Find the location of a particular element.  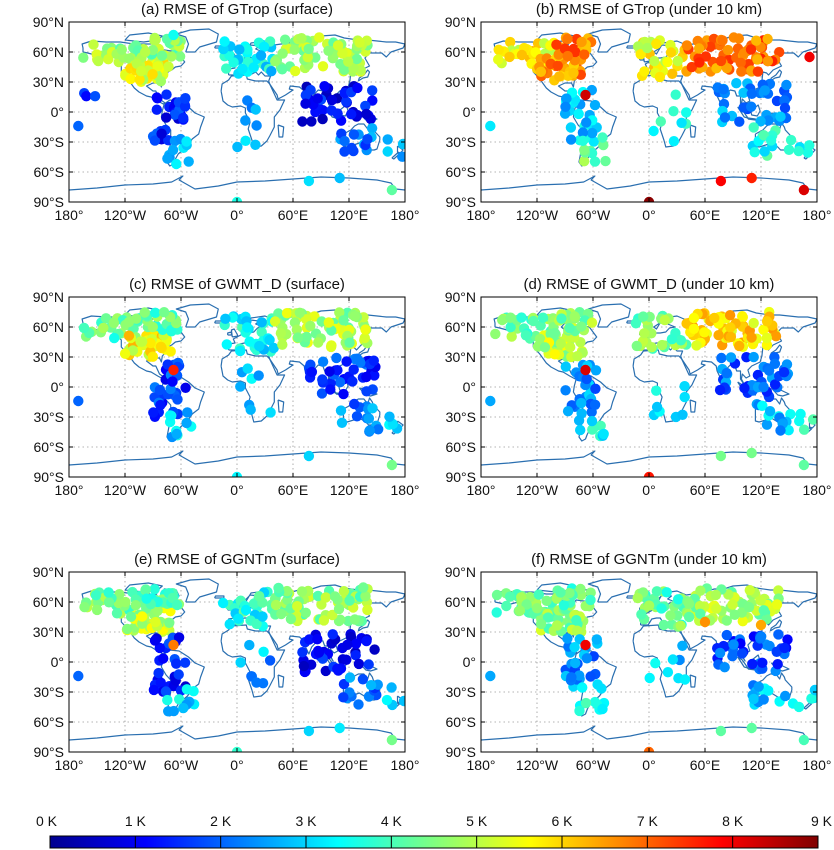

lat-tick-label: 30°S is located at coordinates (460, 417).